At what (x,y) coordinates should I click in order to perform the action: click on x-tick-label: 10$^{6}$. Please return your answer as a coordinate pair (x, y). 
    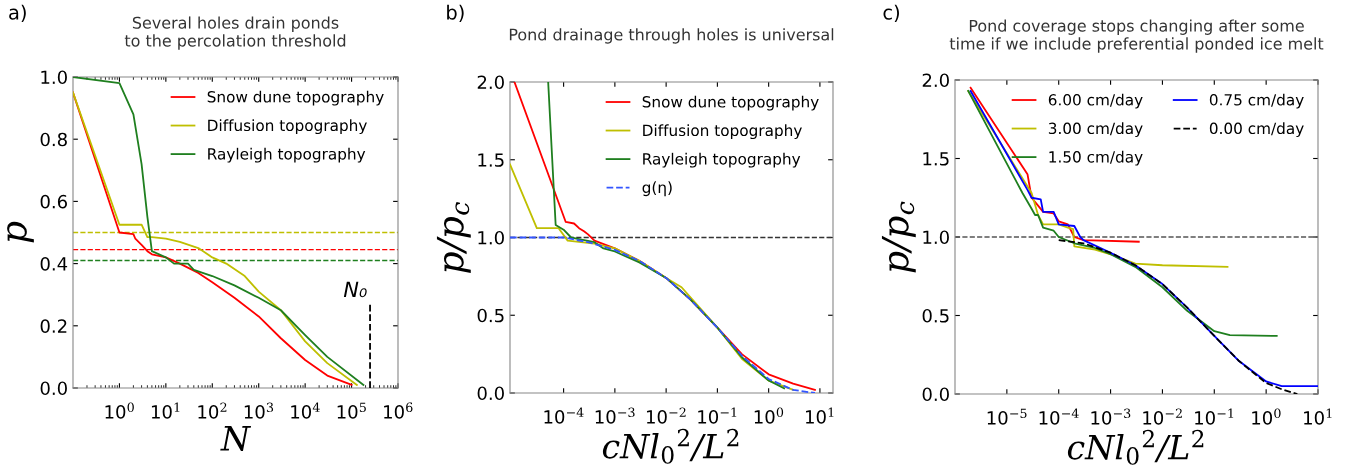
    Looking at the image, I should click on (398, 410).